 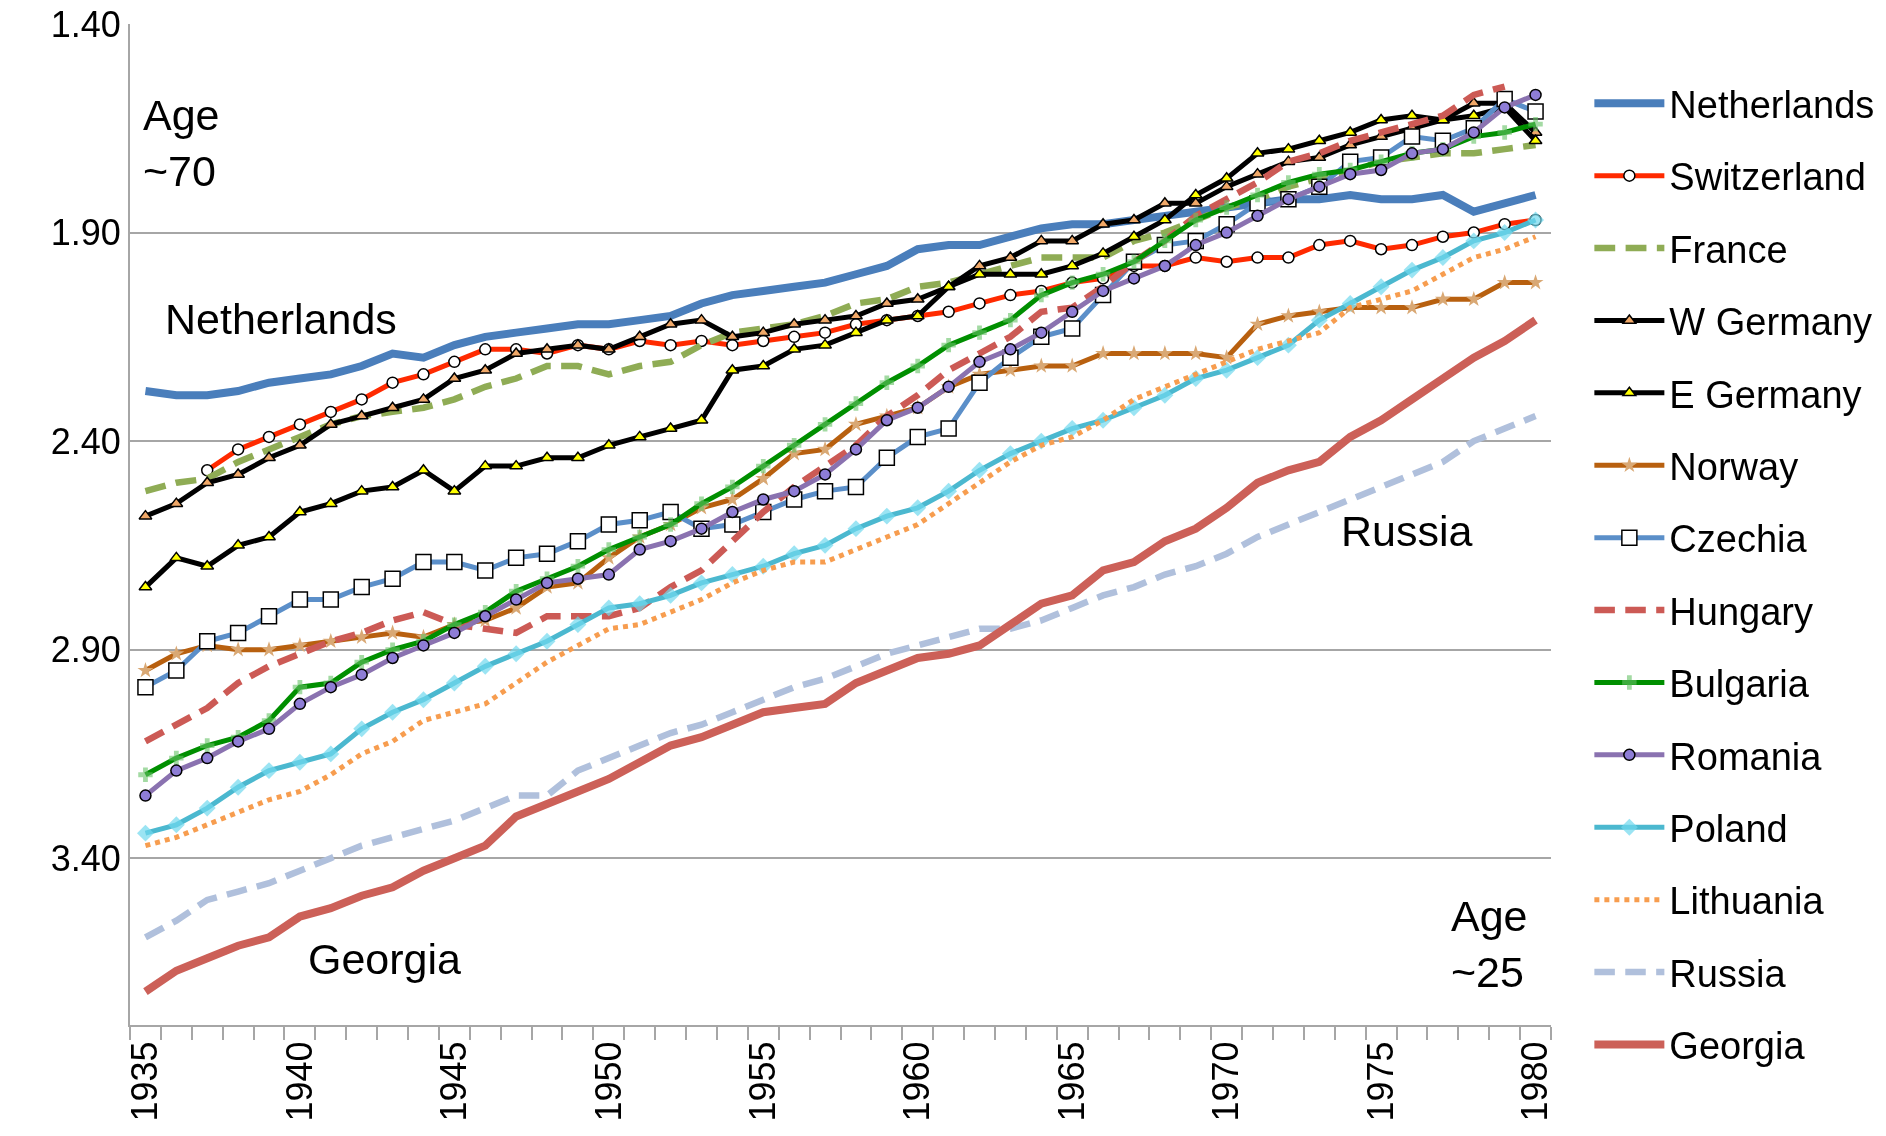 What do you see at coordinates (385, 959) in the screenshot?
I see `annotation: Georgia` at bounding box center [385, 959].